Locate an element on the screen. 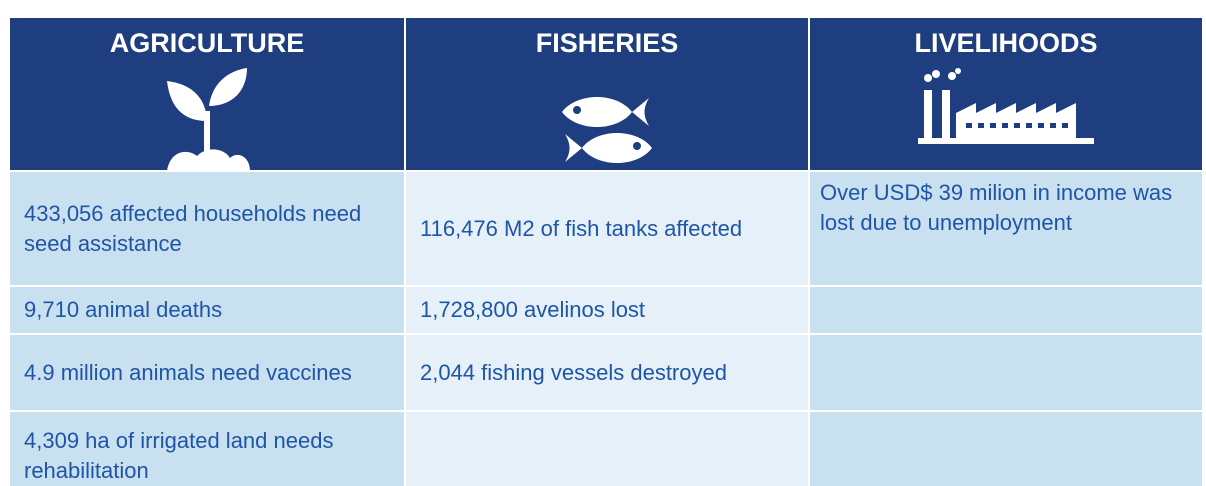 This screenshot has height=486, width=1206. header-livelihoods: LIVELIHOODS is located at coordinates (1006, 94).